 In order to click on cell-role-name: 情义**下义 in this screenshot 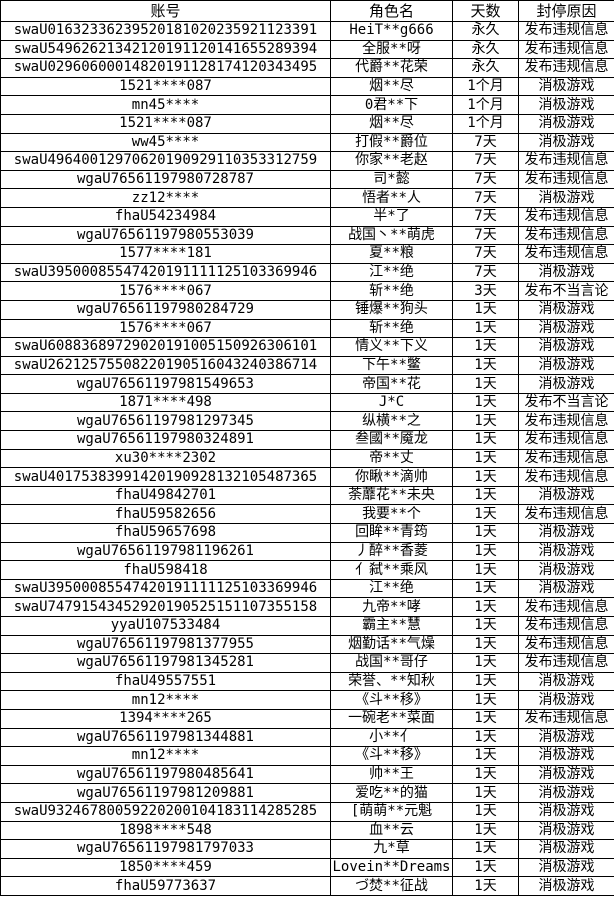, I will do `click(391, 347)`.